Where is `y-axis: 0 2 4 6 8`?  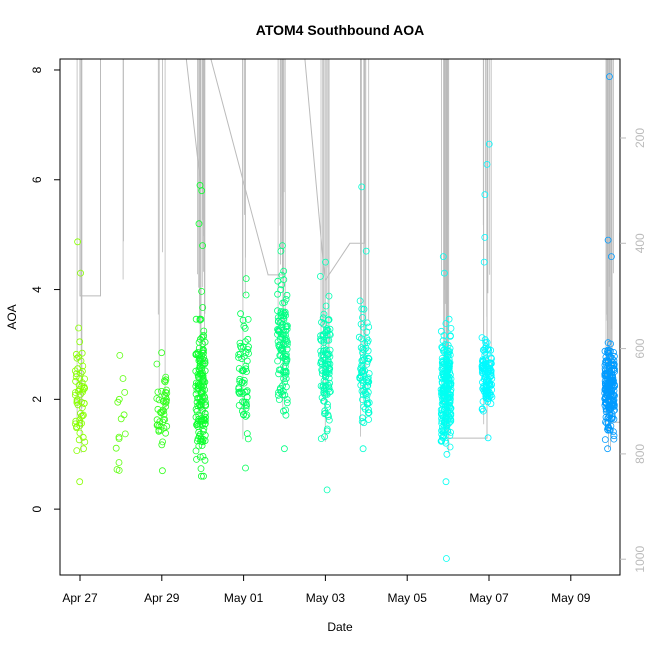
y-axis: 0 2 4 6 8 is located at coordinates (45, 289).